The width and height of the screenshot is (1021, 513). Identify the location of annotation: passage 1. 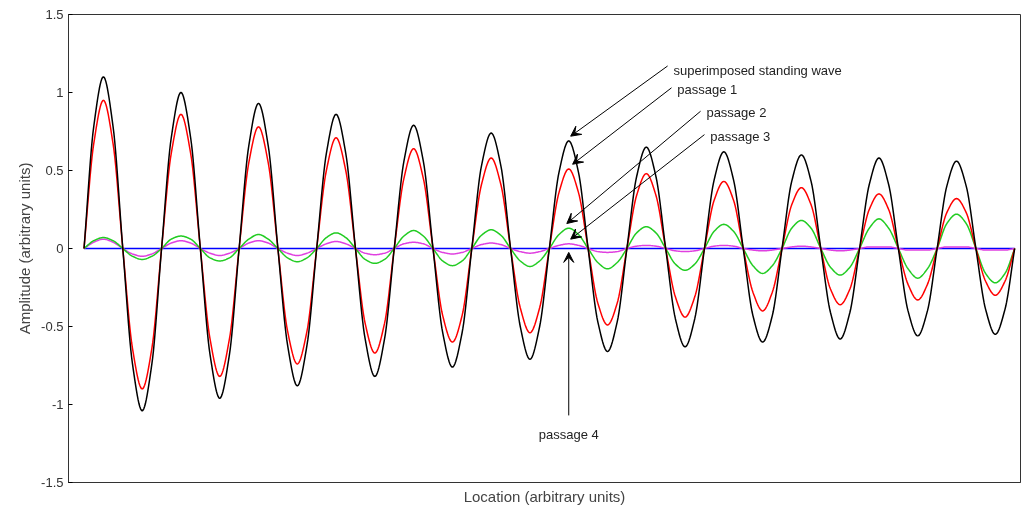
(707, 89).